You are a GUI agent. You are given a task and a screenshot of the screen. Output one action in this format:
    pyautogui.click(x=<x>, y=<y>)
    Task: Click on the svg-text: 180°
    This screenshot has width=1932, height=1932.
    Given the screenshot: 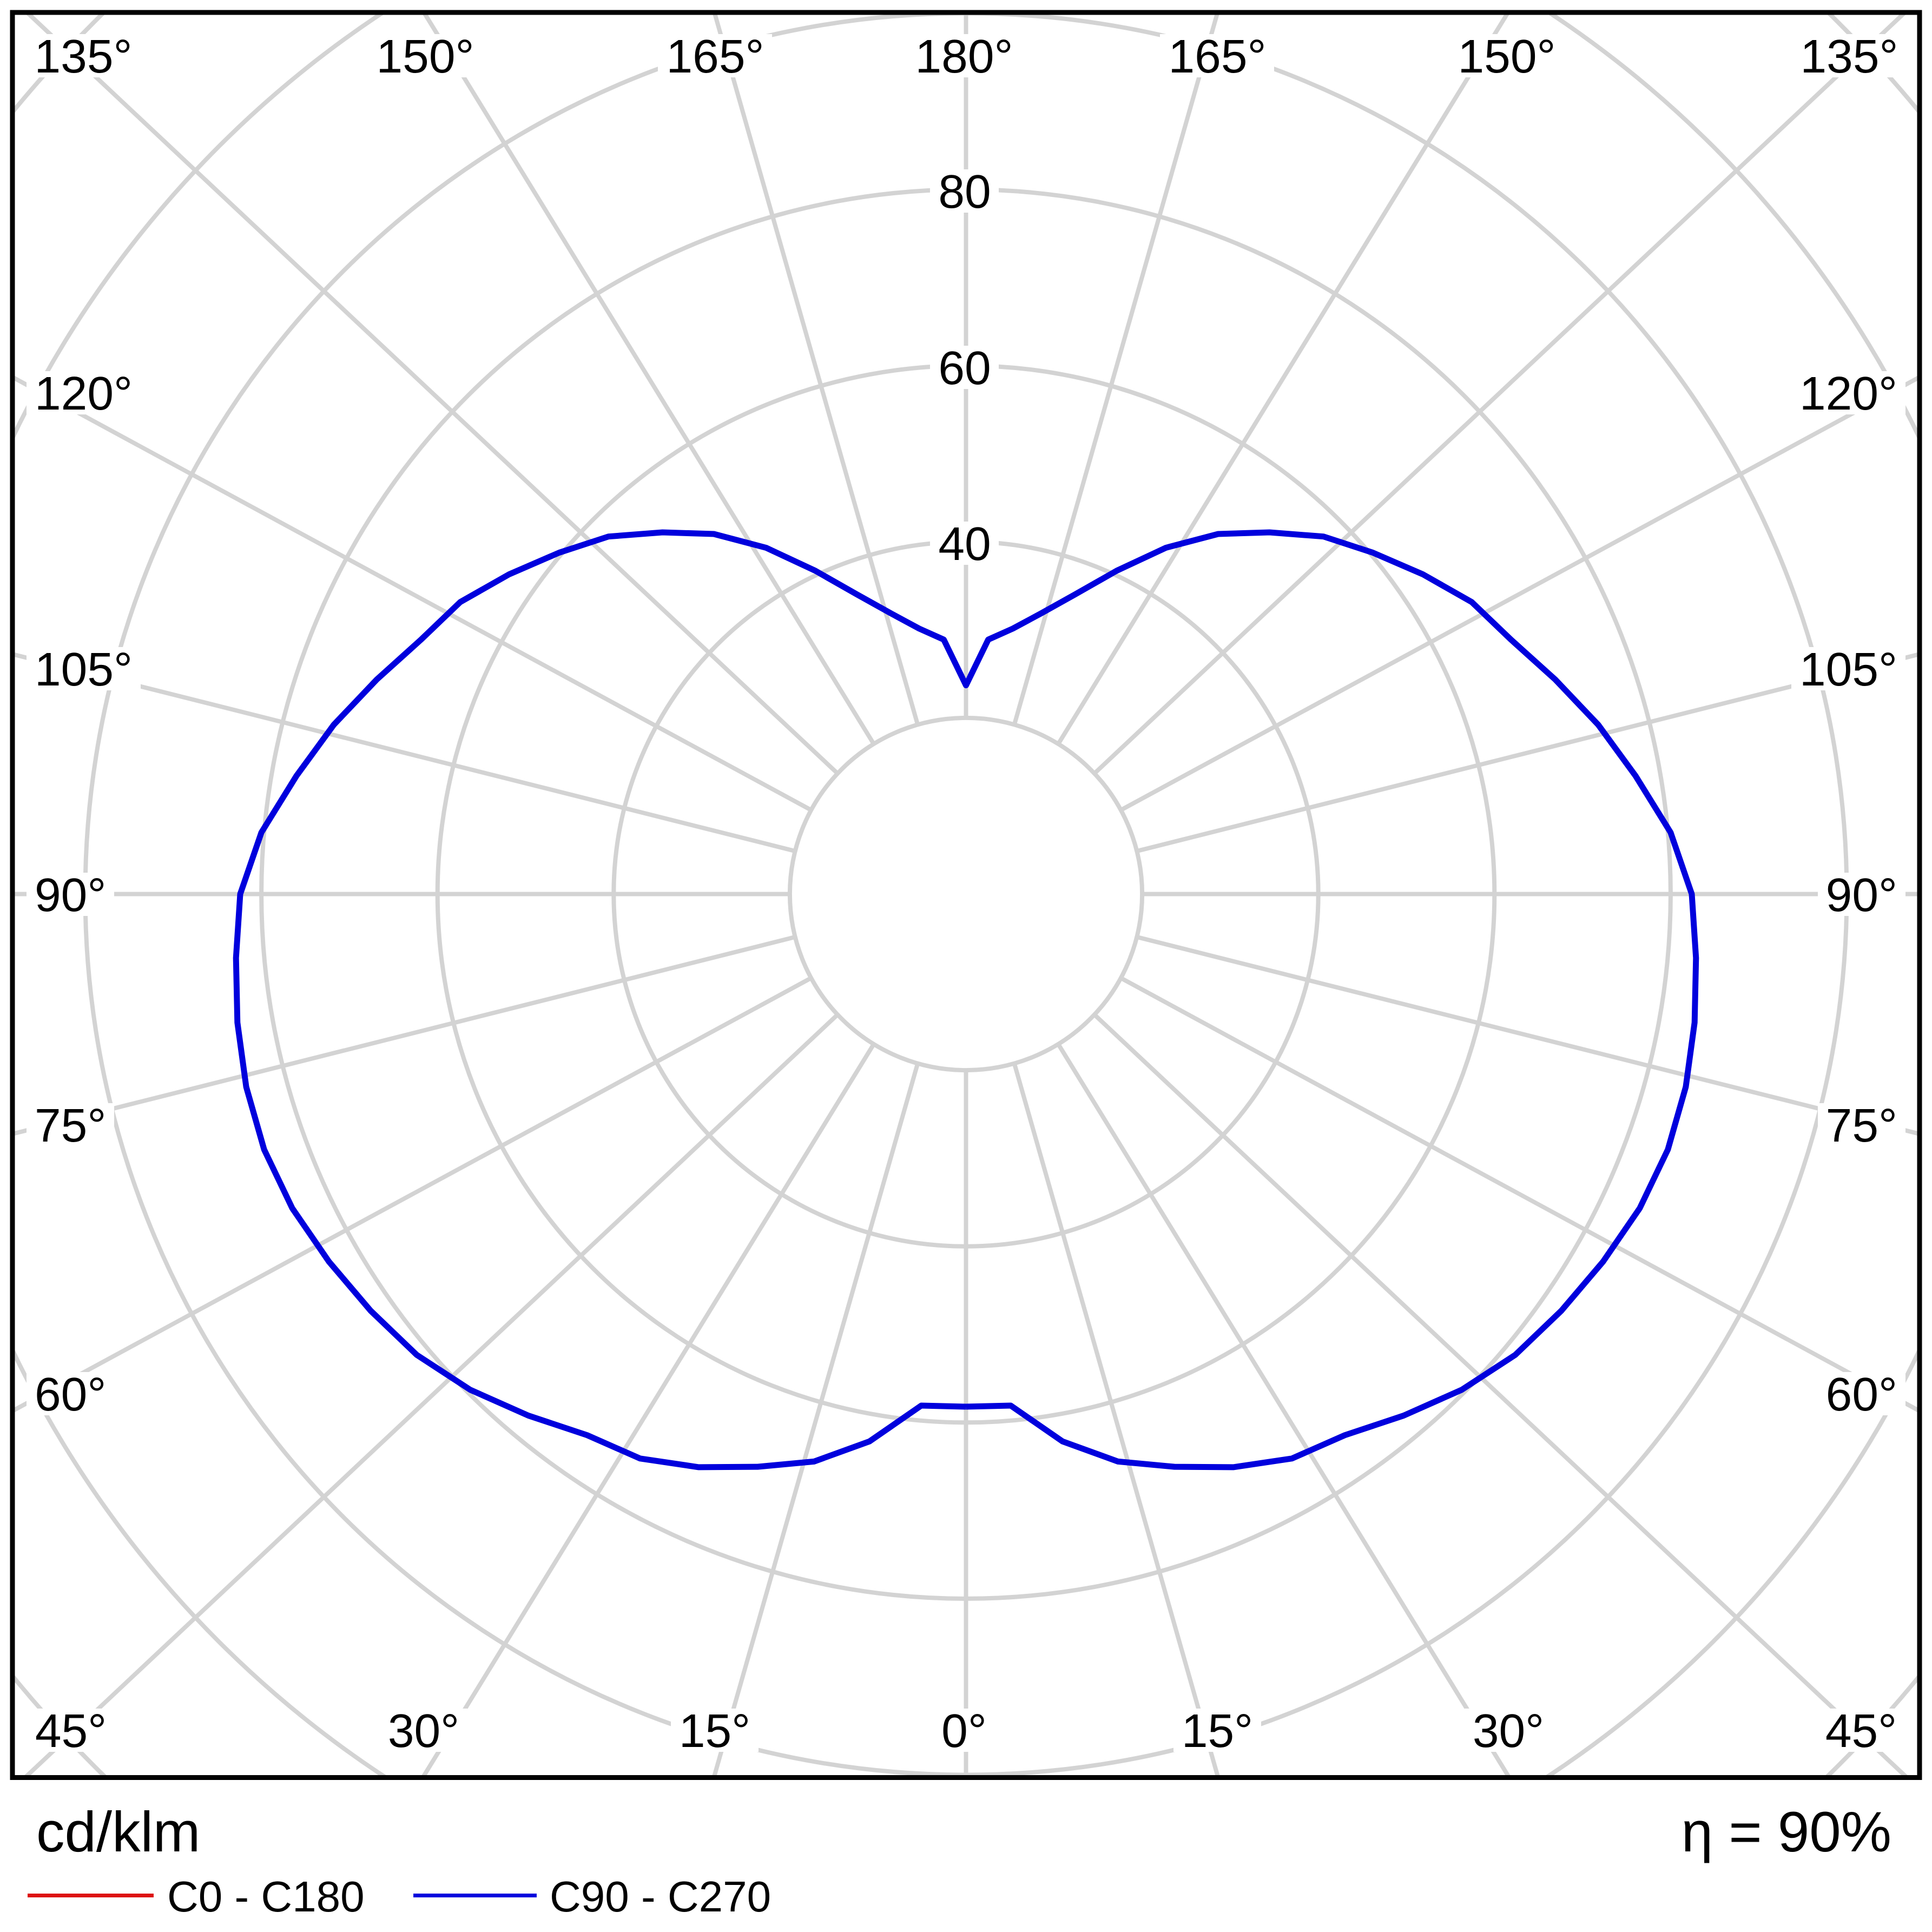 What is the action you would take?
    pyautogui.click(x=964, y=56)
    